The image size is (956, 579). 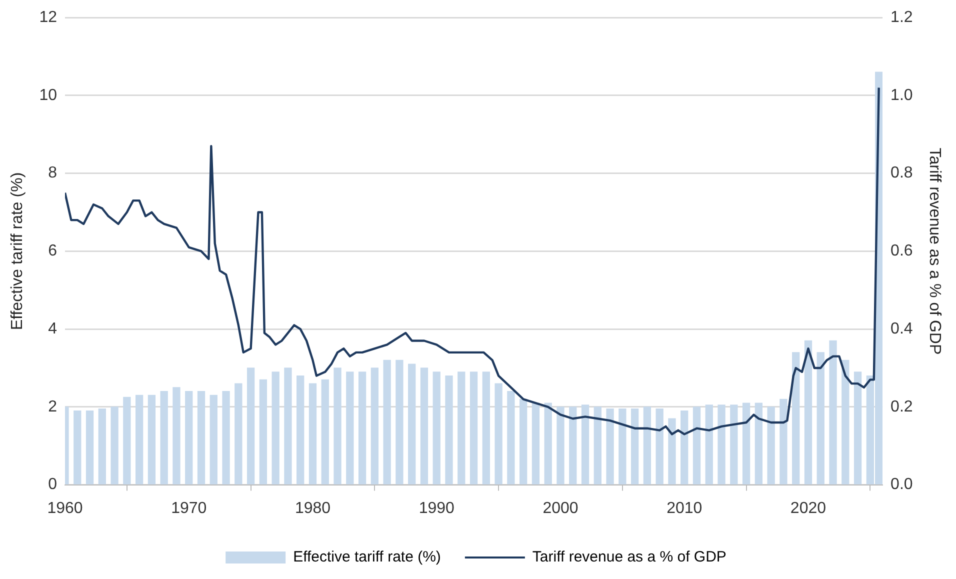 What do you see at coordinates (901, 485) in the screenshot?
I see `y2-tick-label: 0.0` at bounding box center [901, 485].